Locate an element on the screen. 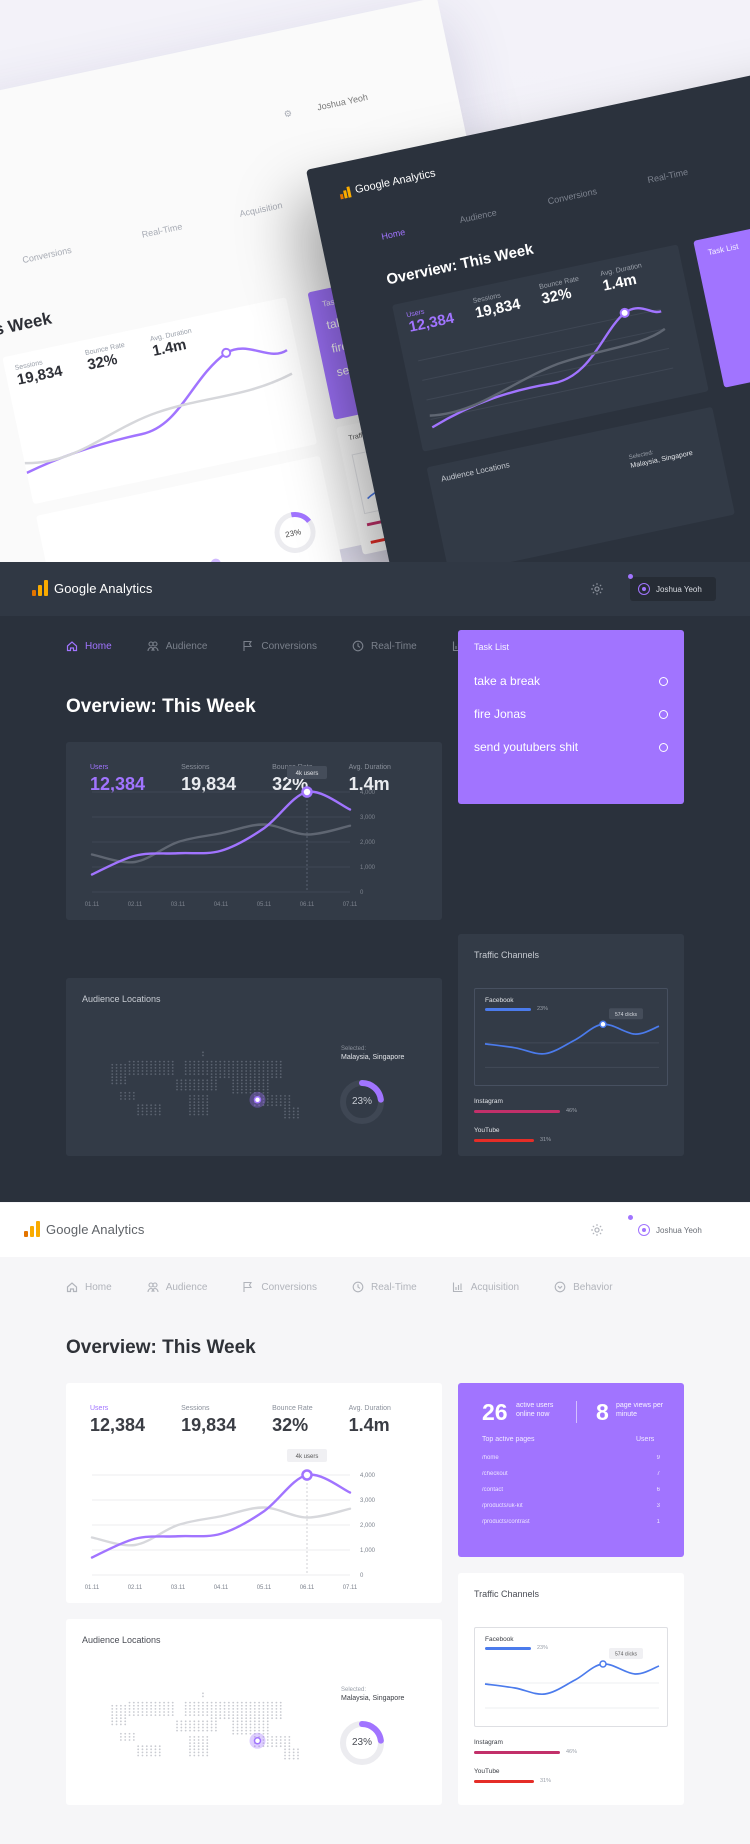 Image resolution: width=750 pixels, height=1844 pixels. y-tick-label: 3,000 is located at coordinates (368, 1501).